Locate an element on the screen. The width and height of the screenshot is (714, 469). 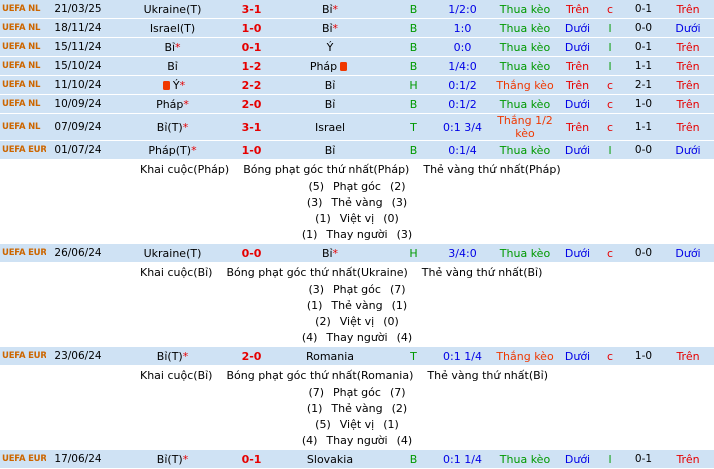
match-date: 15/11/24 is located at coordinates (78, 46).